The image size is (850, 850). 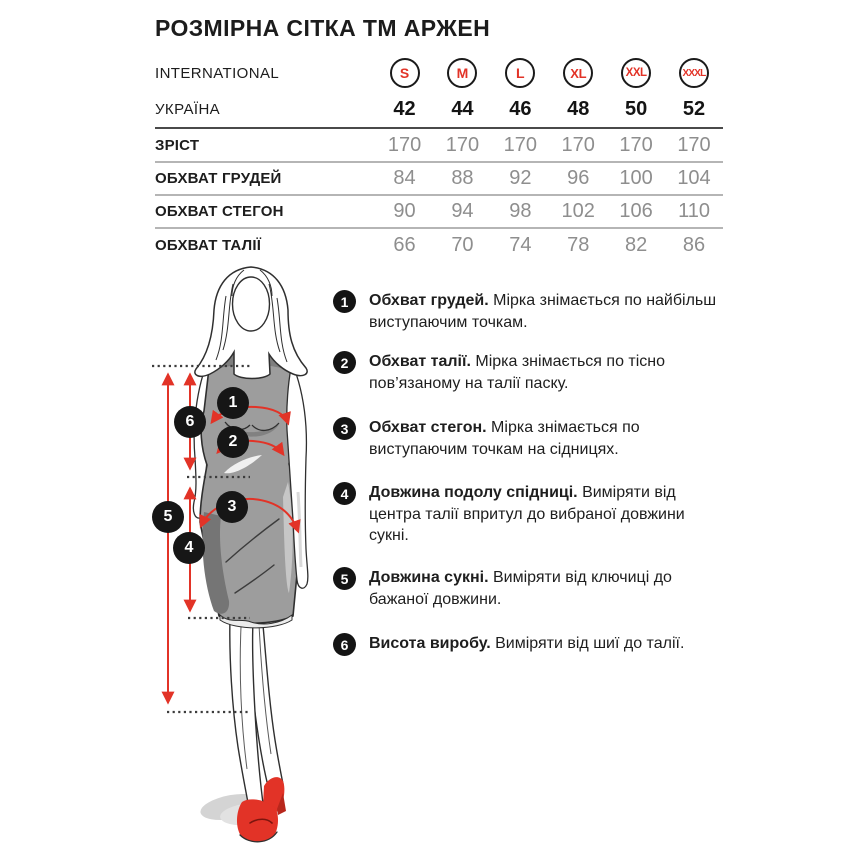 I want to click on hair-strands, so click(x=251, y=316).